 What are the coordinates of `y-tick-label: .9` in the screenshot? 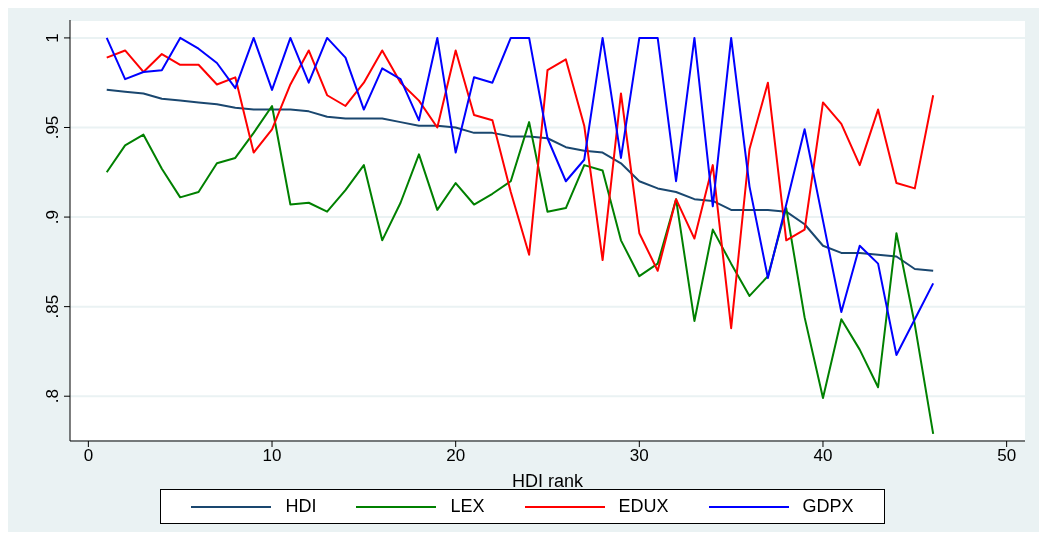 It's located at (52, 217).